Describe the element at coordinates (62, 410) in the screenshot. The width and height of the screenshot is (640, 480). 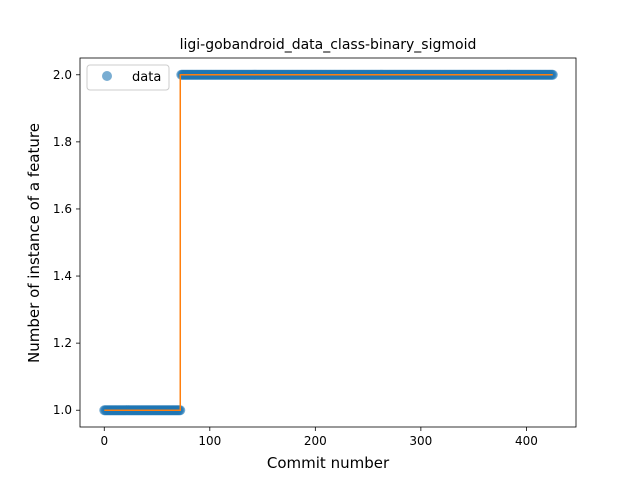
I see `y-tick-label: 1.0` at that location.